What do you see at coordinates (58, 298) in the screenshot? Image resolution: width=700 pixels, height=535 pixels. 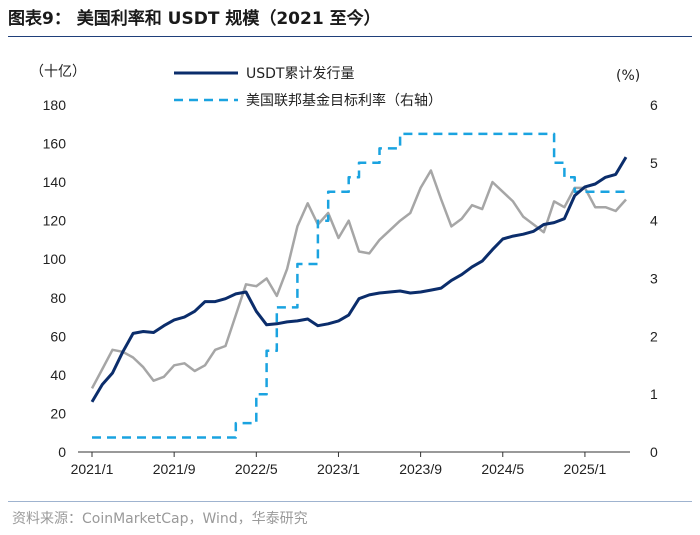 I see `left-tick-label: 80` at bounding box center [58, 298].